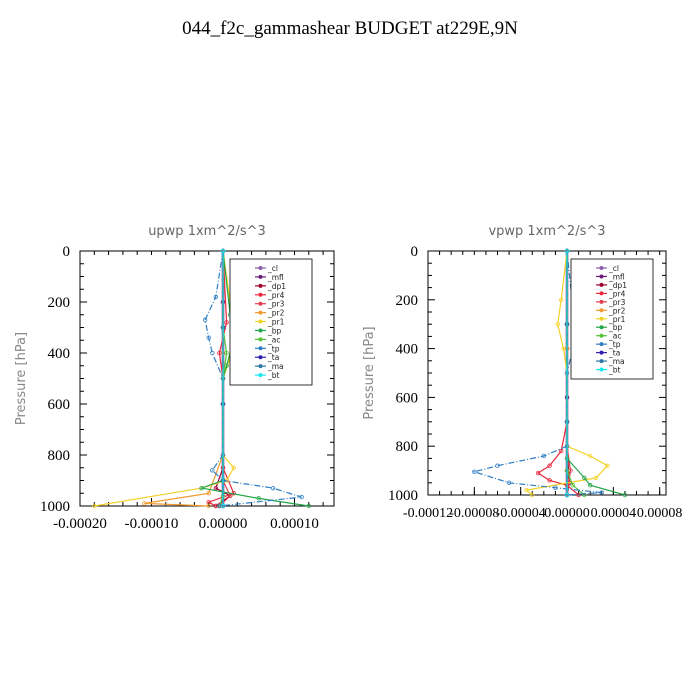  What do you see at coordinates (407, 447) in the screenshot?
I see `y-tick-label: 800` at bounding box center [407, 447].